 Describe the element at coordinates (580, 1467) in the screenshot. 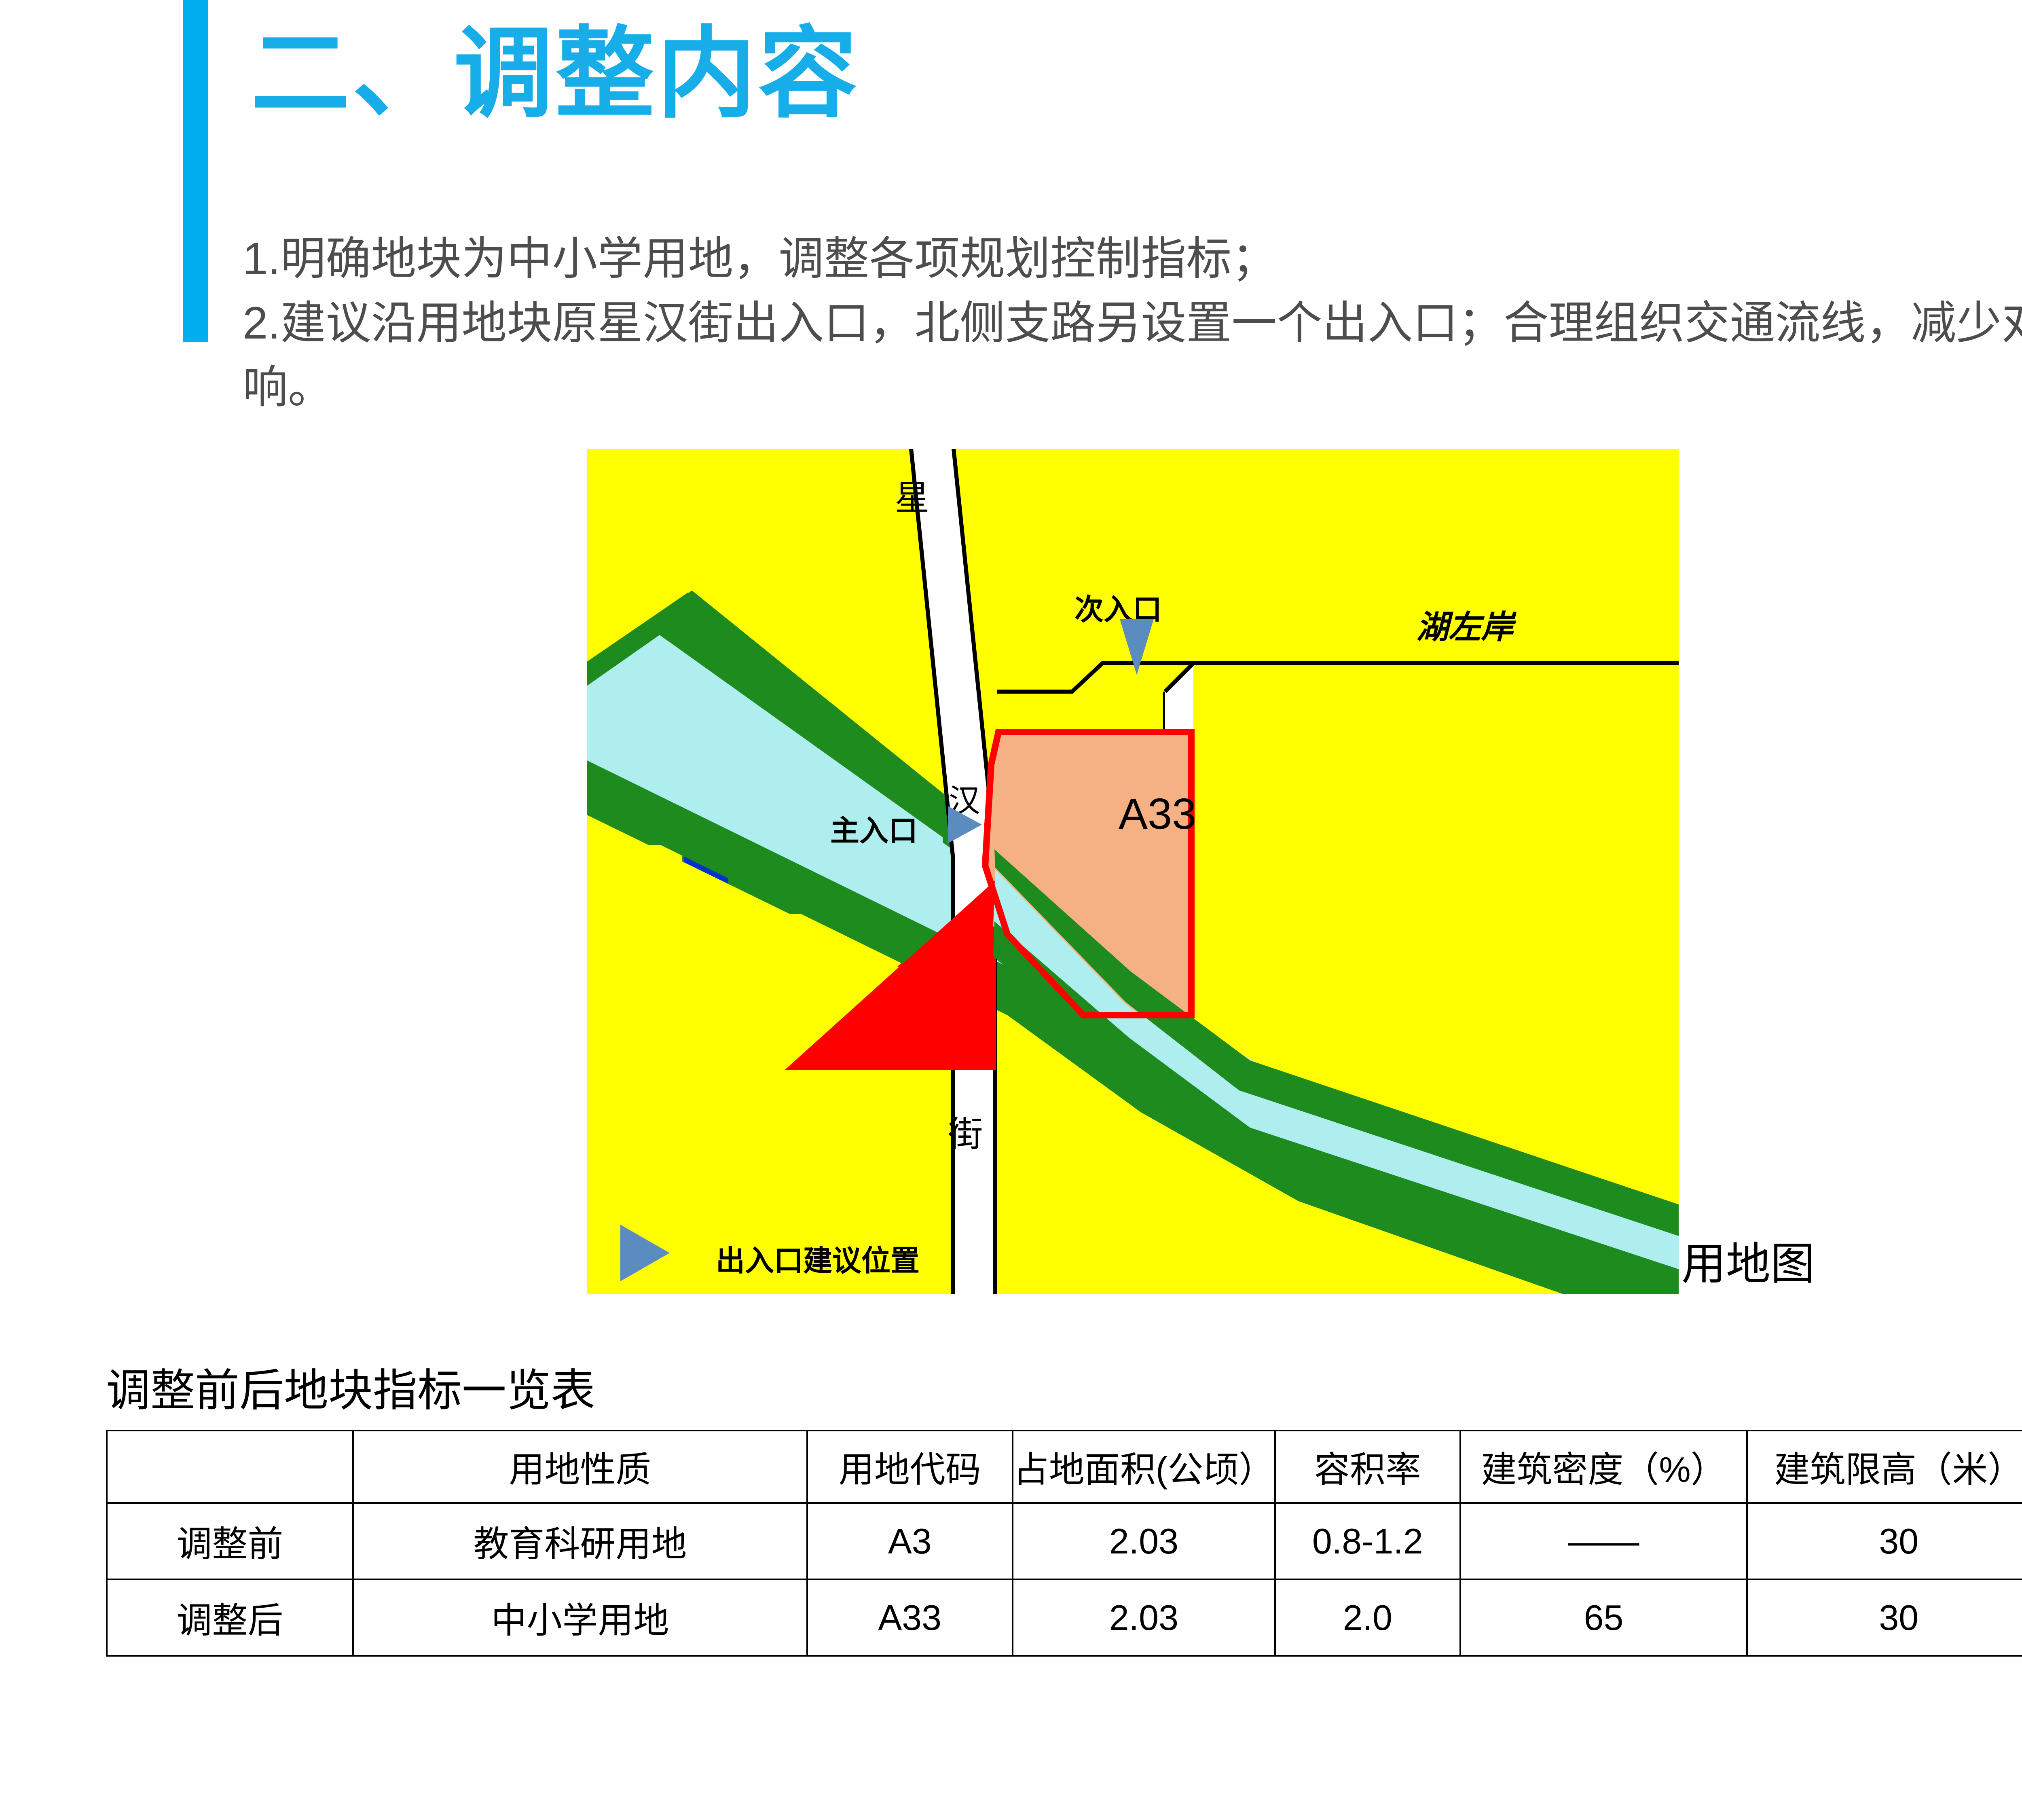

I see `table-header-cell: 用地性质` at that location.